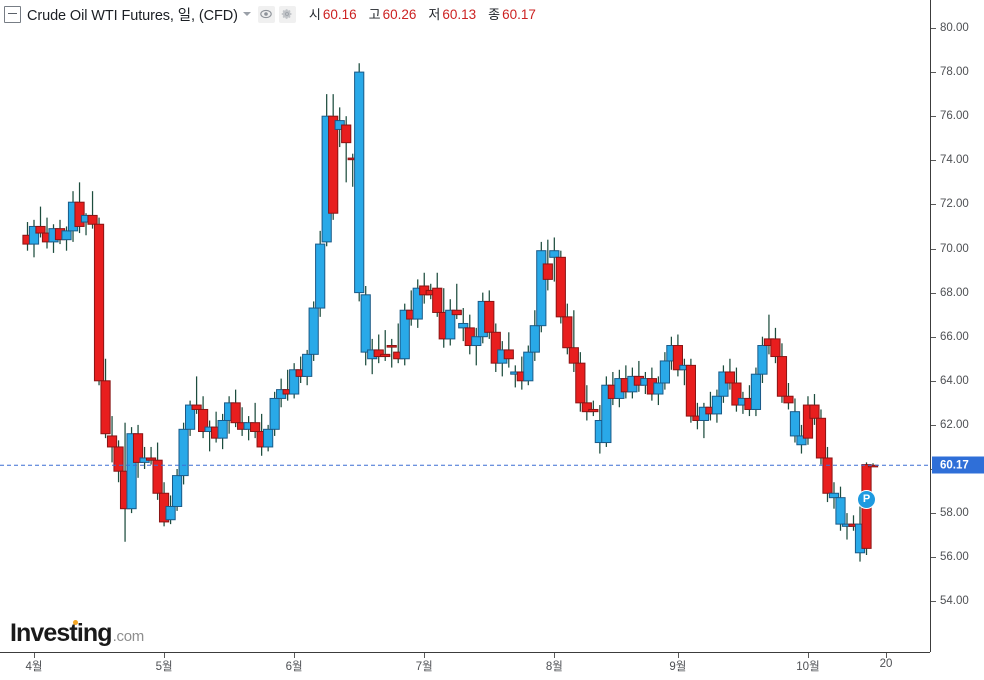 Image resolution: width=984 pixels, height=680 pixels. I want to click on time-axis-label: 8월, so click(554, 667).